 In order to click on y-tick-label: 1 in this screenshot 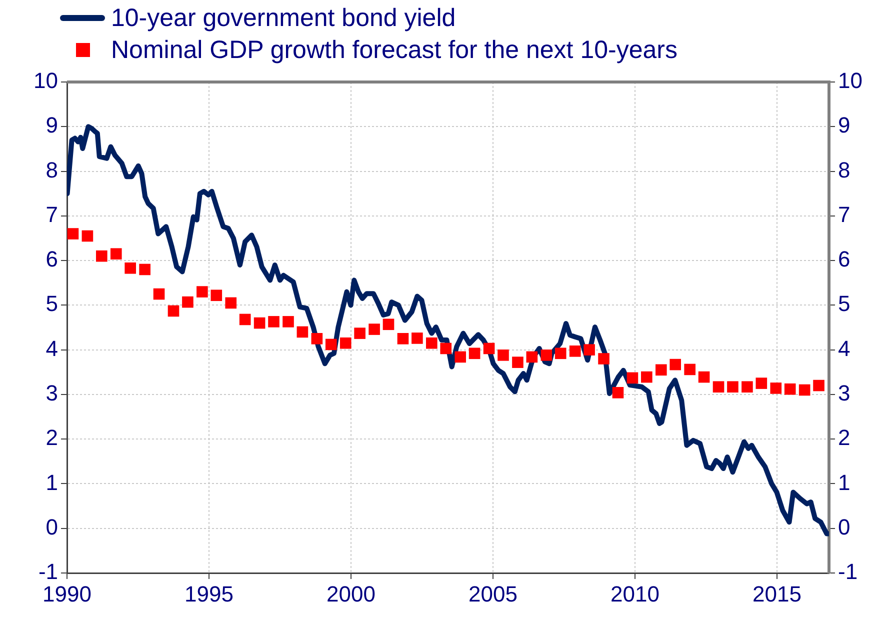, I will do `click(52, 482)`.